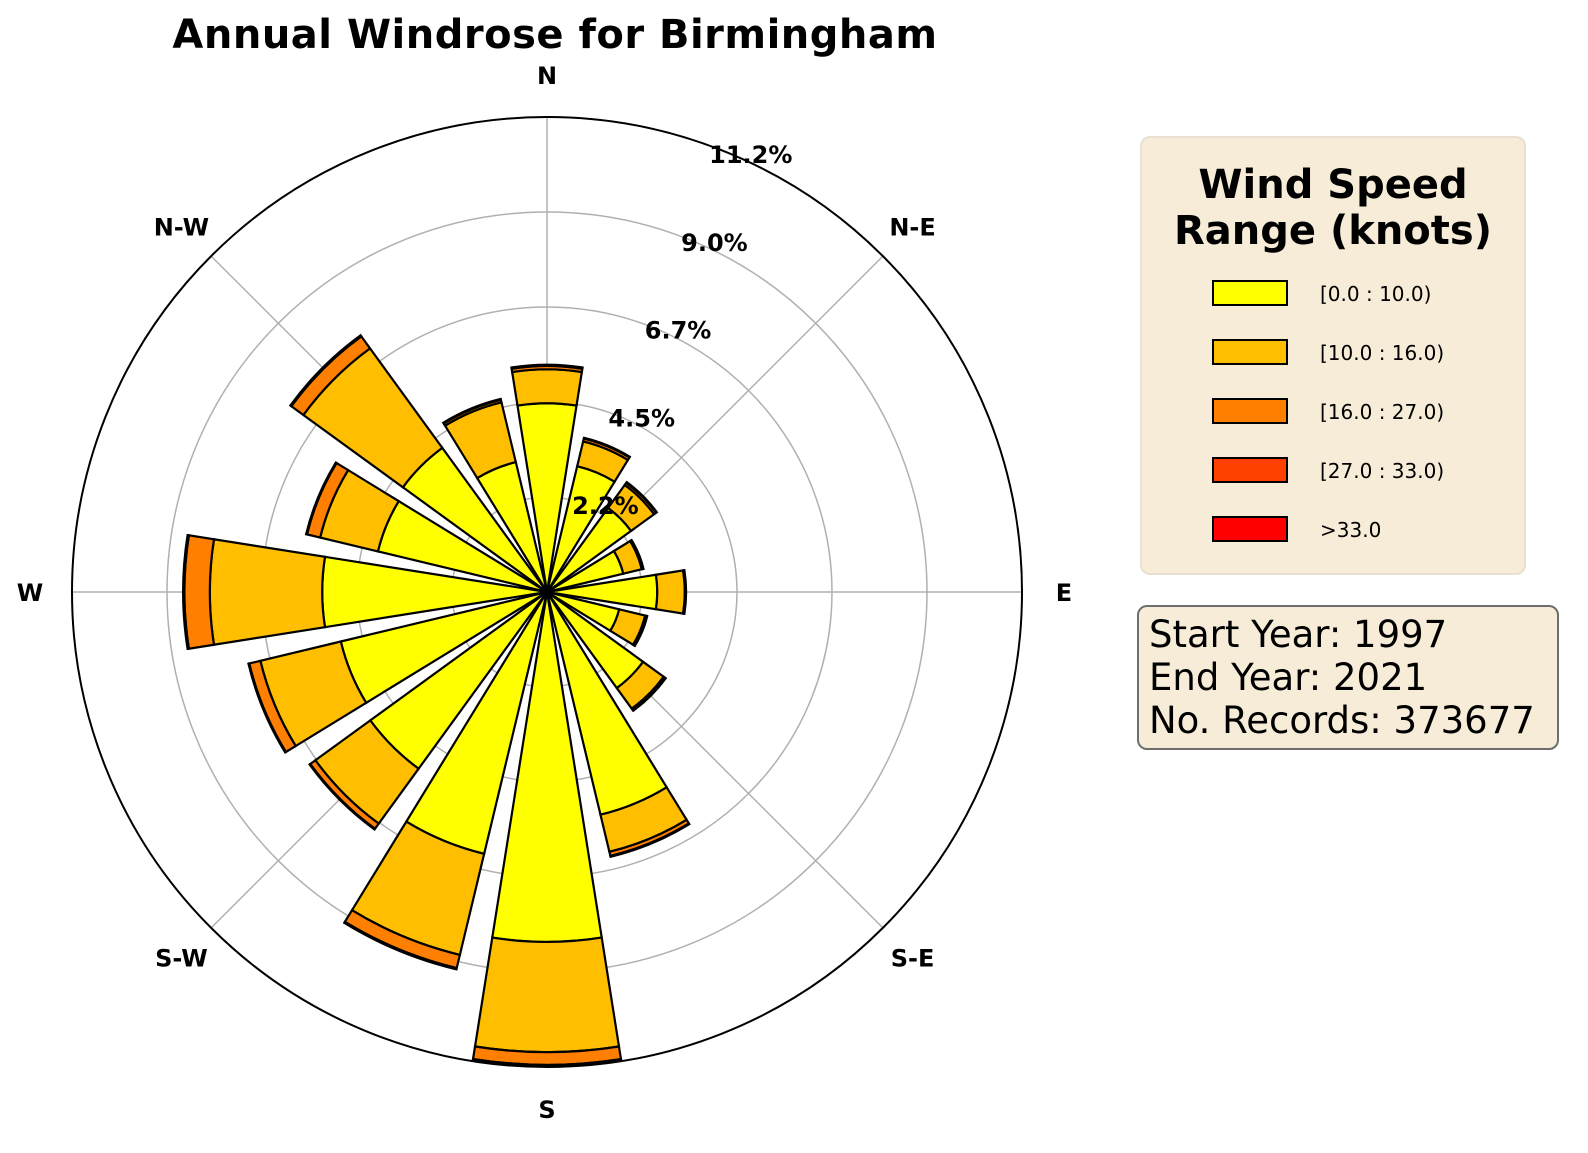  What do you see at coordinates (1332, 208) in the screenshot?
I see `legend-title: Wind Speed Range (knots)` at bounding box center [1332, 208].